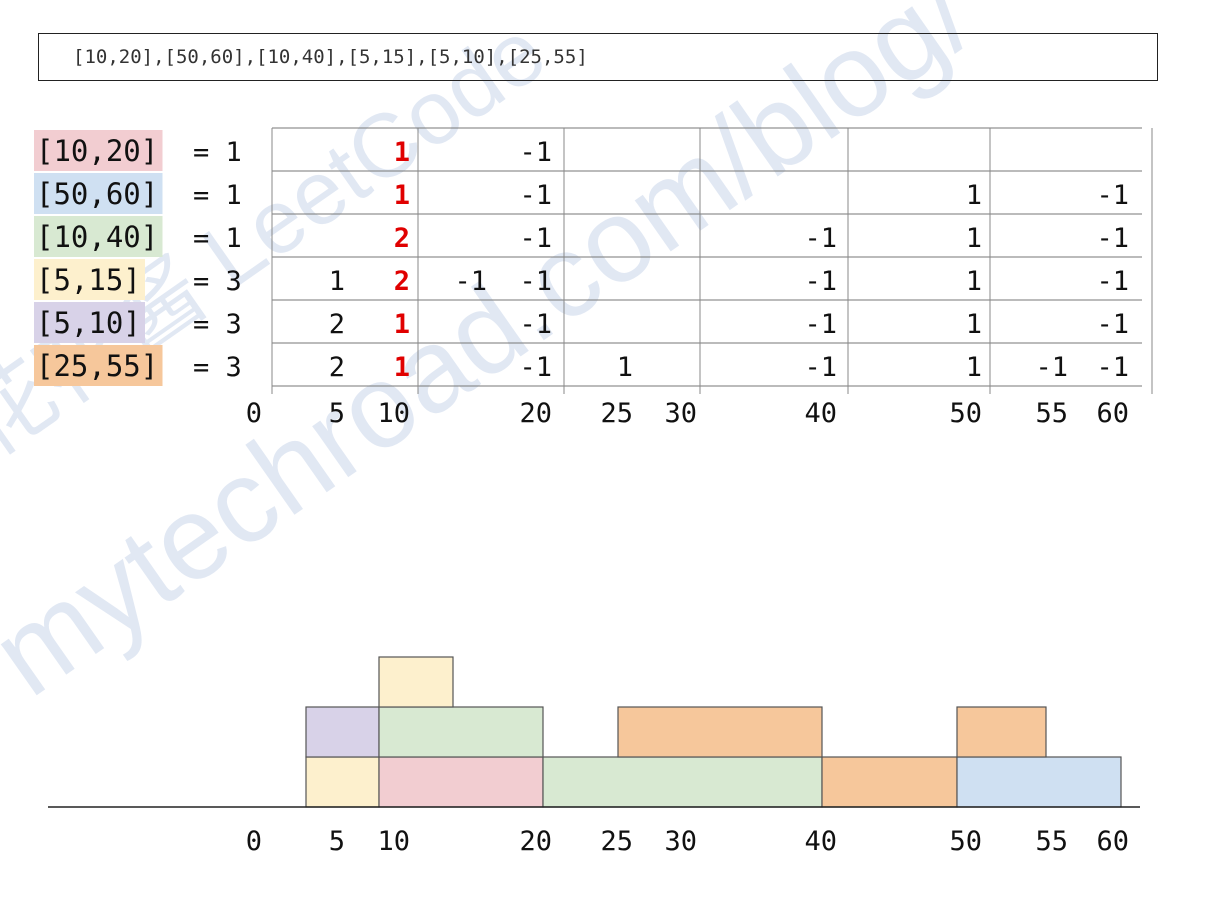 This screenshot has width=1212, height=906. What do you see at coordinates (1112, 841) in the screenshot?
I see `diagram-axis-tick: 60` at bounding box center [1112, 841].